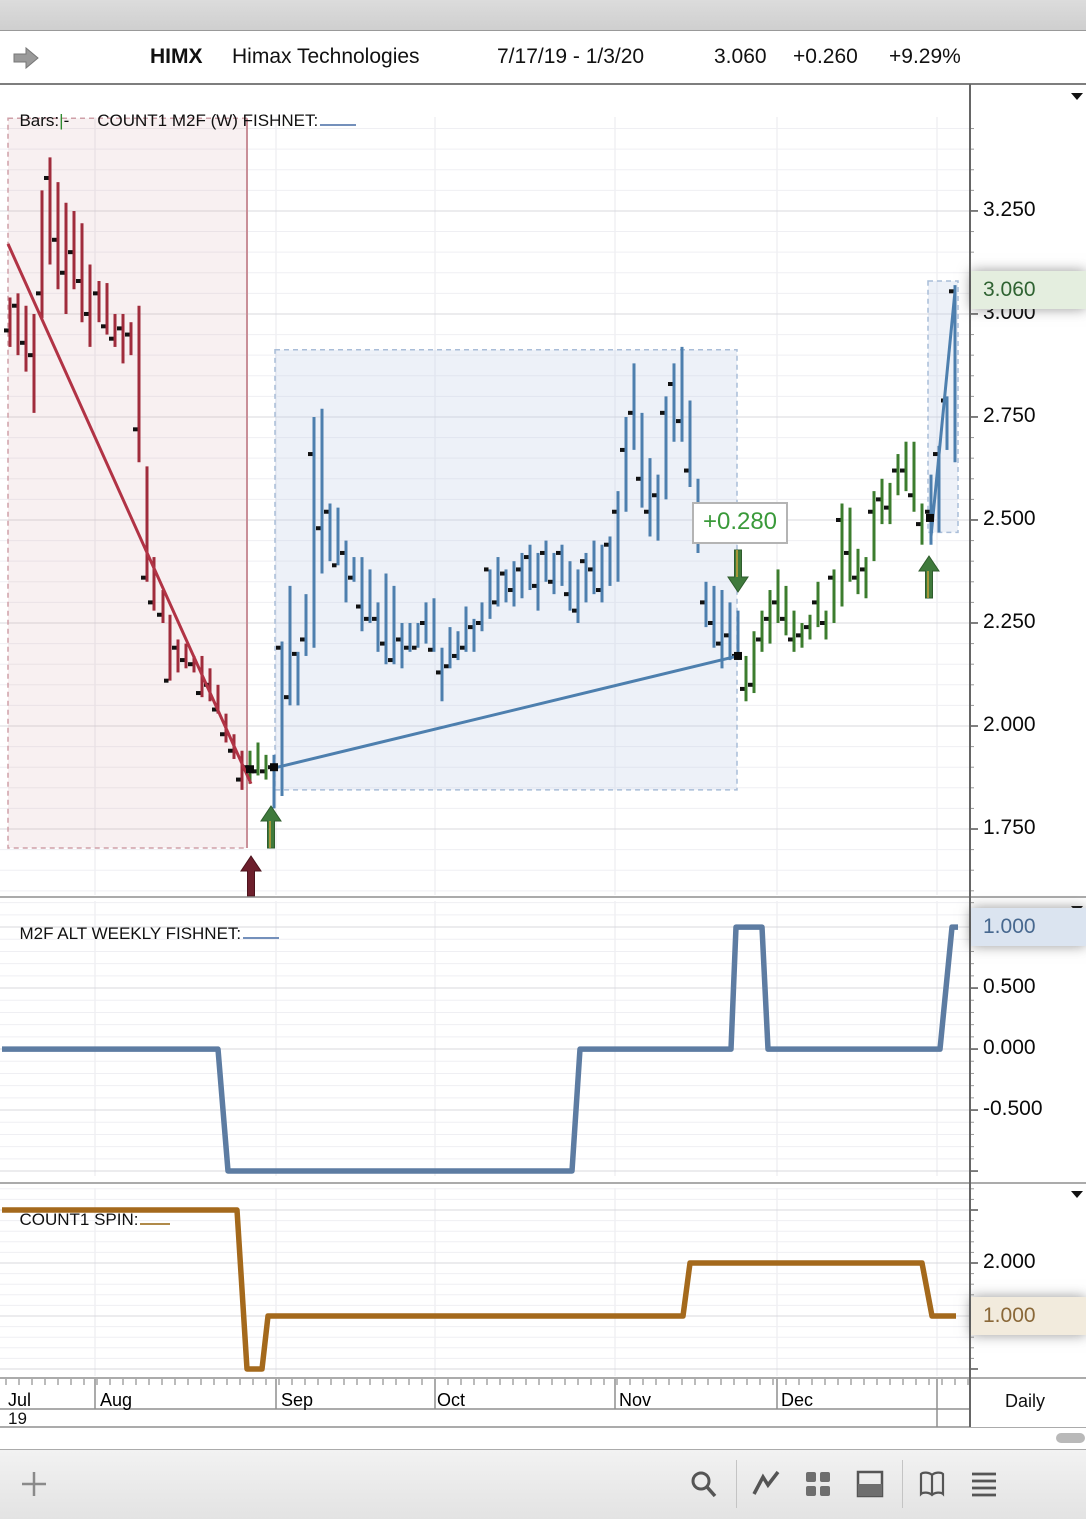  Describe the element at coordinates (825, 56) in the screenshot. I see `change-label: +0.260` at that location.